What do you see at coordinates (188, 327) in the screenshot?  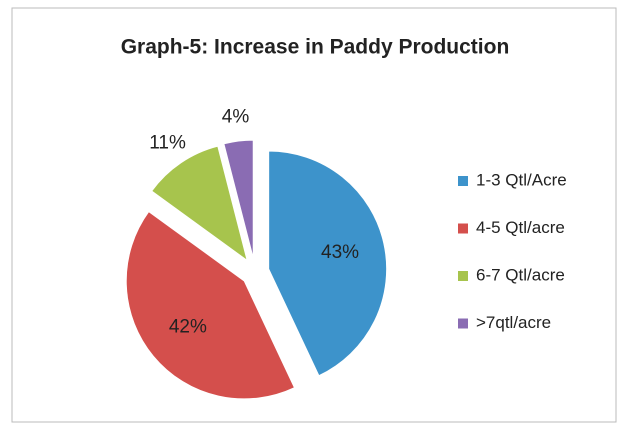 I see `data-label: 42%` at bounding box center [188, 327].